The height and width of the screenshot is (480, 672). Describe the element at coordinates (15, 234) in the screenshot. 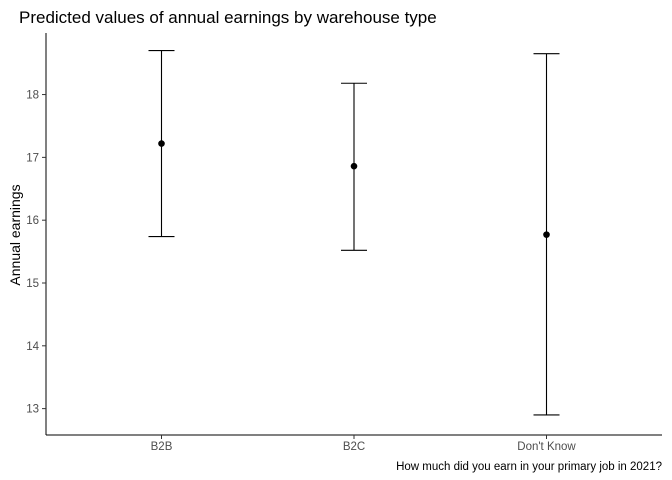

I see `y-axis-title: Annual earnings` at that location.